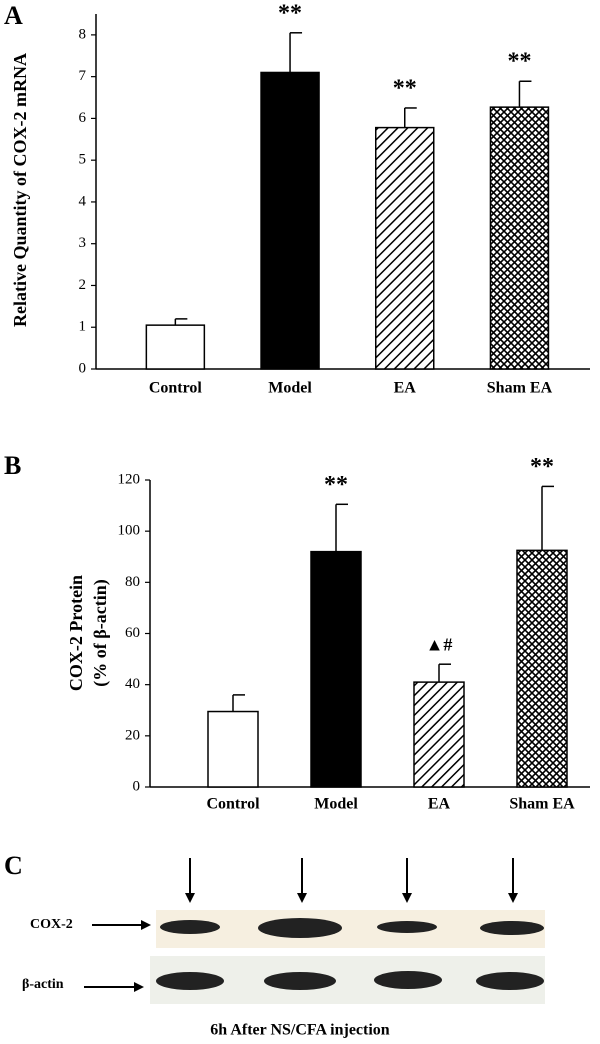  What do you see at coordinates (100, 632) in the screenshot?
I see `y-axis-label: (% of β-actin)` at bounding box center [100, 632].